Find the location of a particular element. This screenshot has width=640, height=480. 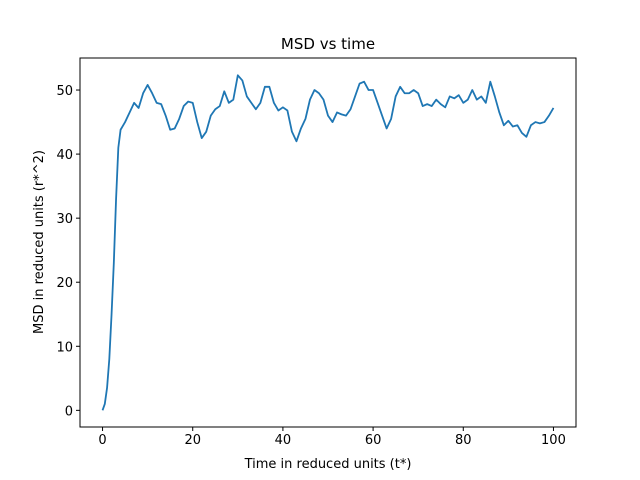

y-axis-label: MSD in reduced units (r*^2) is located at coordinates (39, 242).